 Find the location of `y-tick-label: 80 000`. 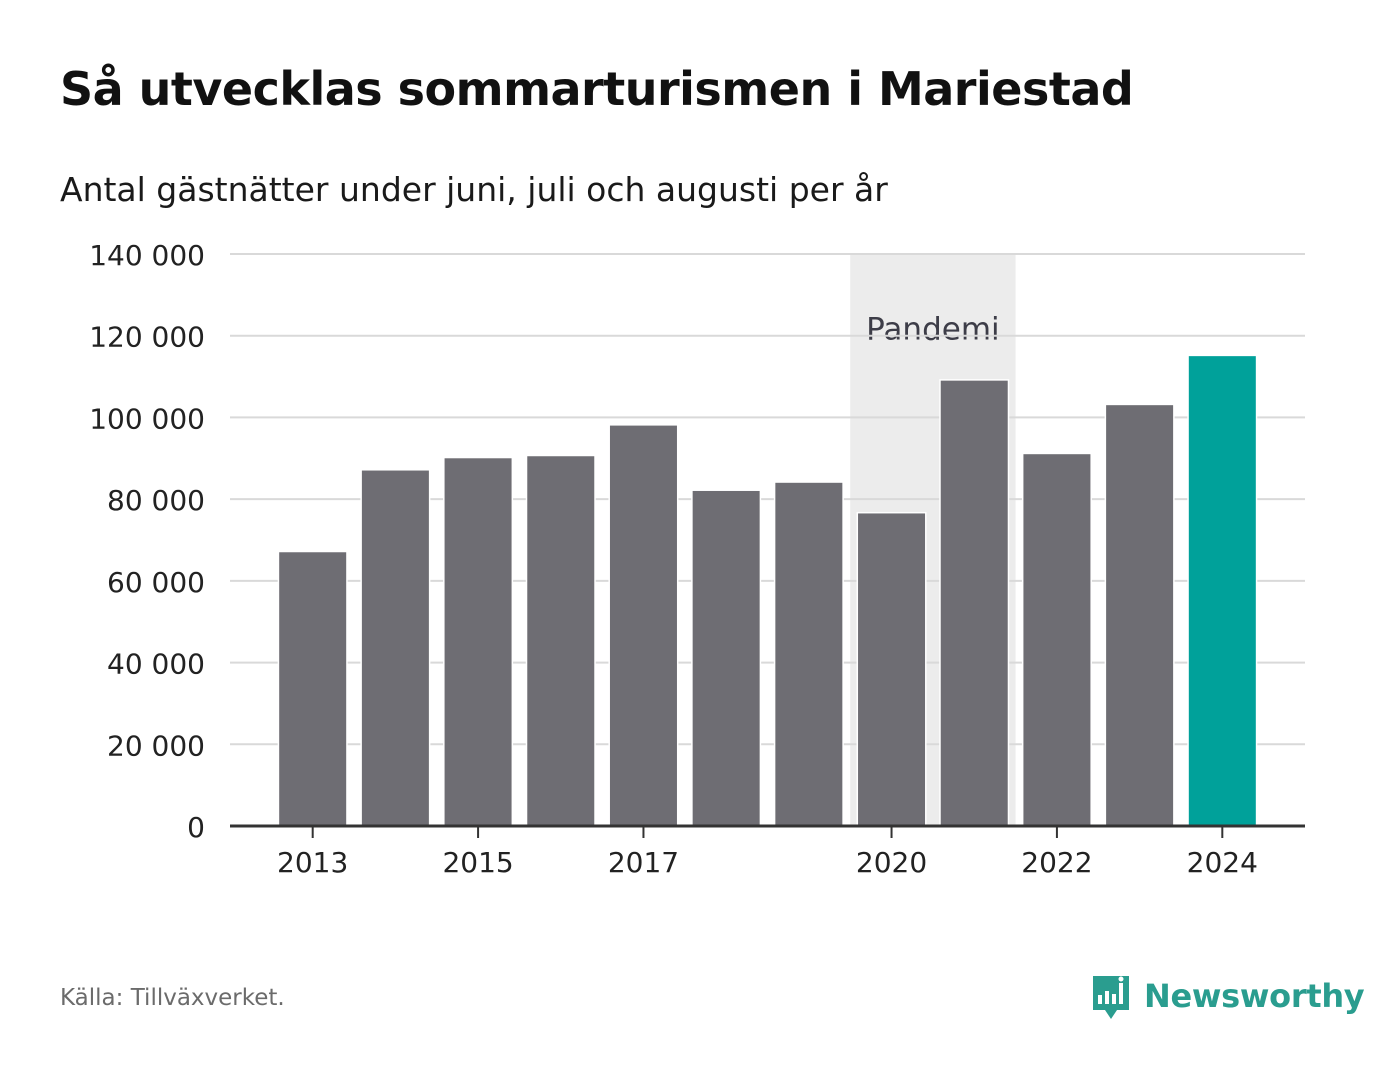

y-tick-label: 80 000 is located at coordinates (156, 500).